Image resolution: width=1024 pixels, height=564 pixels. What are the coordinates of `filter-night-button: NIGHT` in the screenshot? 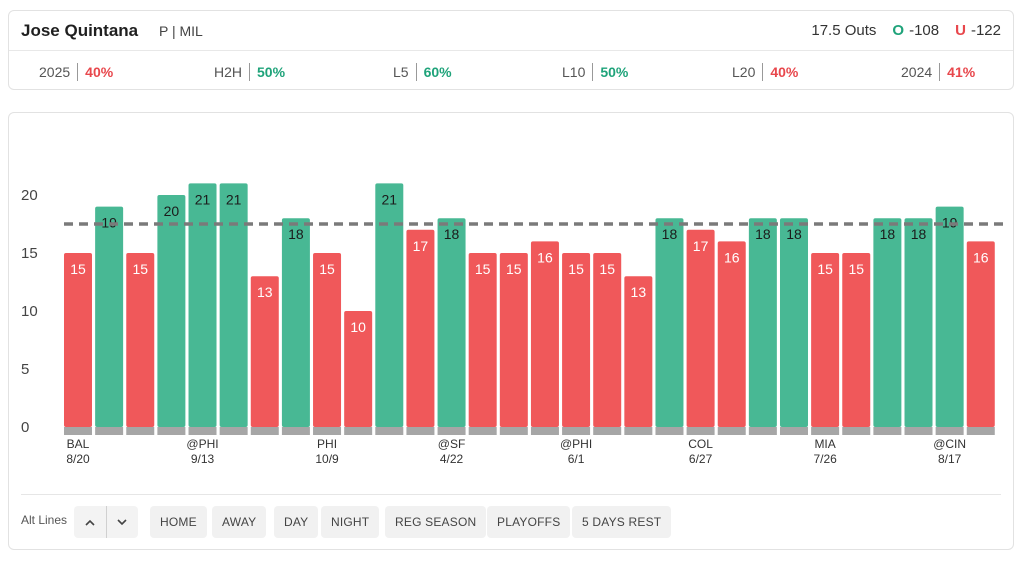 It's located at (350, 522).